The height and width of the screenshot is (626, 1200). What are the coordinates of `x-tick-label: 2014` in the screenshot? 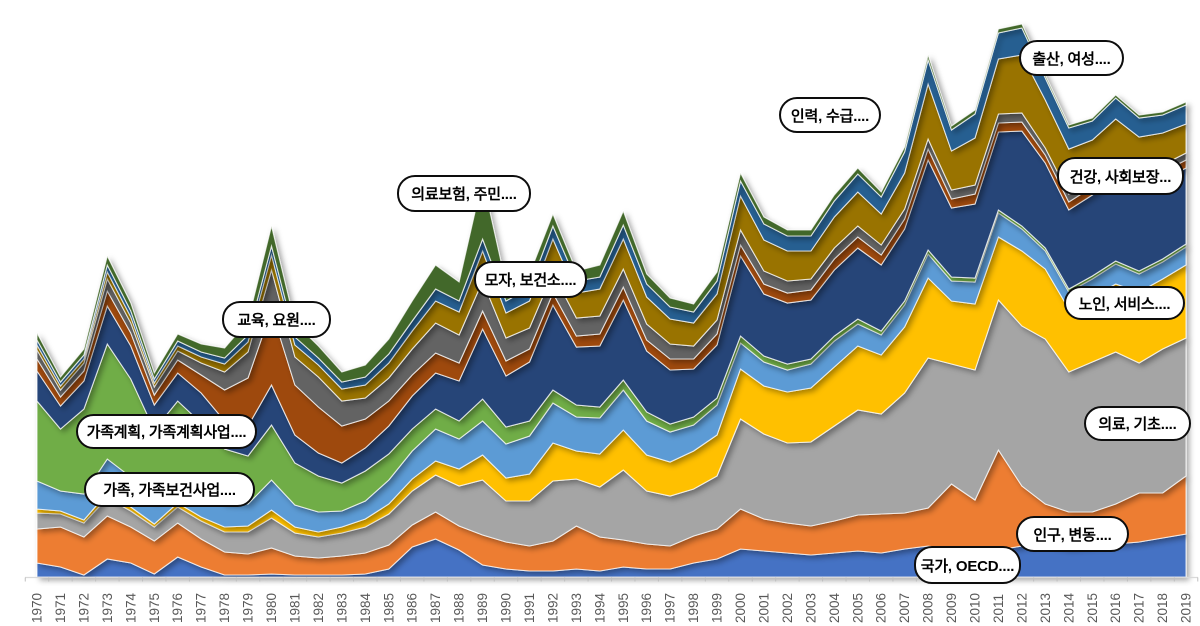 It's located at (1068, 607).